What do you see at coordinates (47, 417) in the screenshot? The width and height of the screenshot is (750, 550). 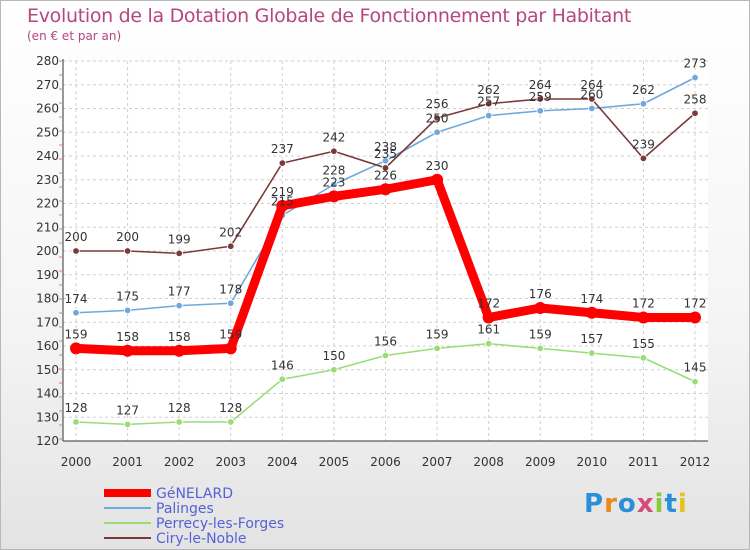 I see `y-tick-label: 130` at bounding box center [47, 417].